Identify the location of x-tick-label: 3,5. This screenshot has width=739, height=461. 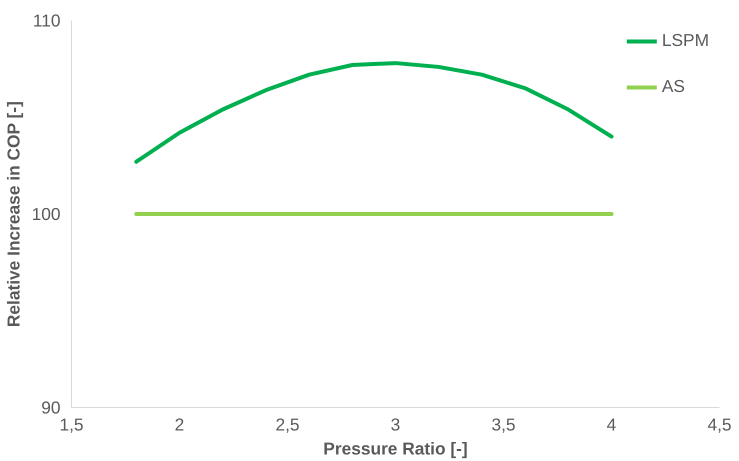
(503, 424).